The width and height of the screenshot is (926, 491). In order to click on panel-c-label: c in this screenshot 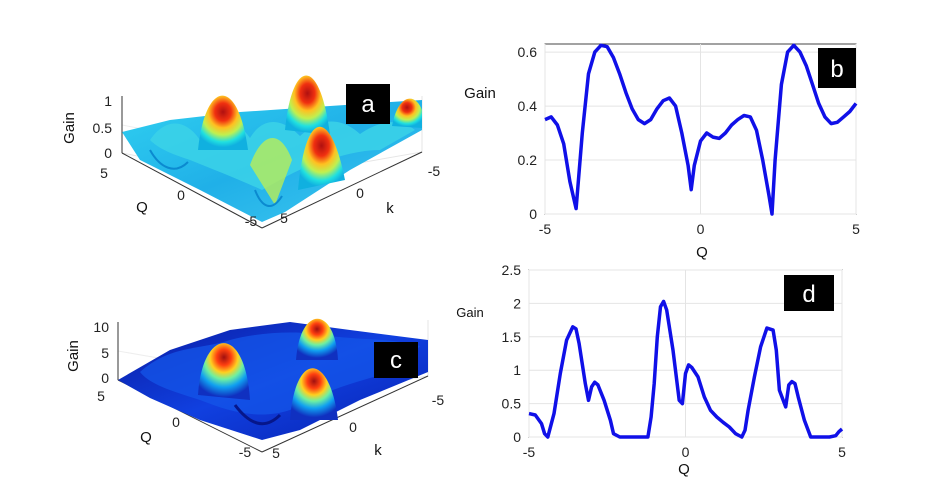, I will do `click(396, 360)`.